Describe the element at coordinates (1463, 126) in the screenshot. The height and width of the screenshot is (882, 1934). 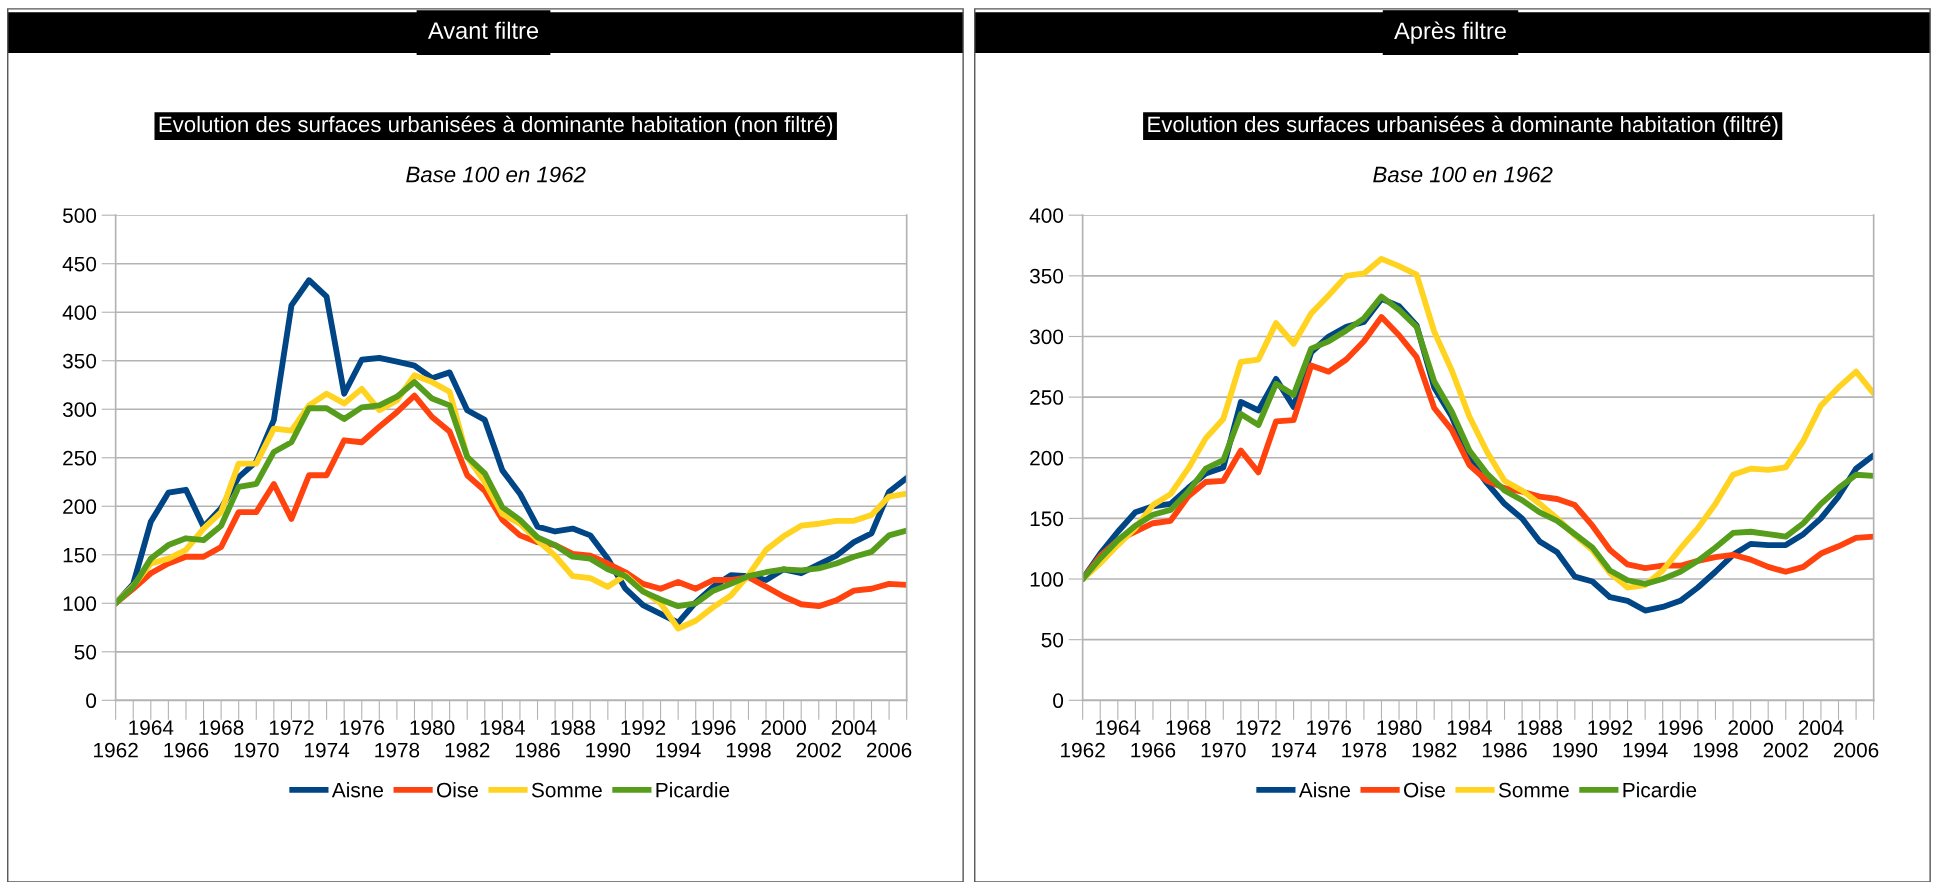
I see `chart-title: Evolution des surfaces urbanisées à dominante habitation (filtré)` at that location.